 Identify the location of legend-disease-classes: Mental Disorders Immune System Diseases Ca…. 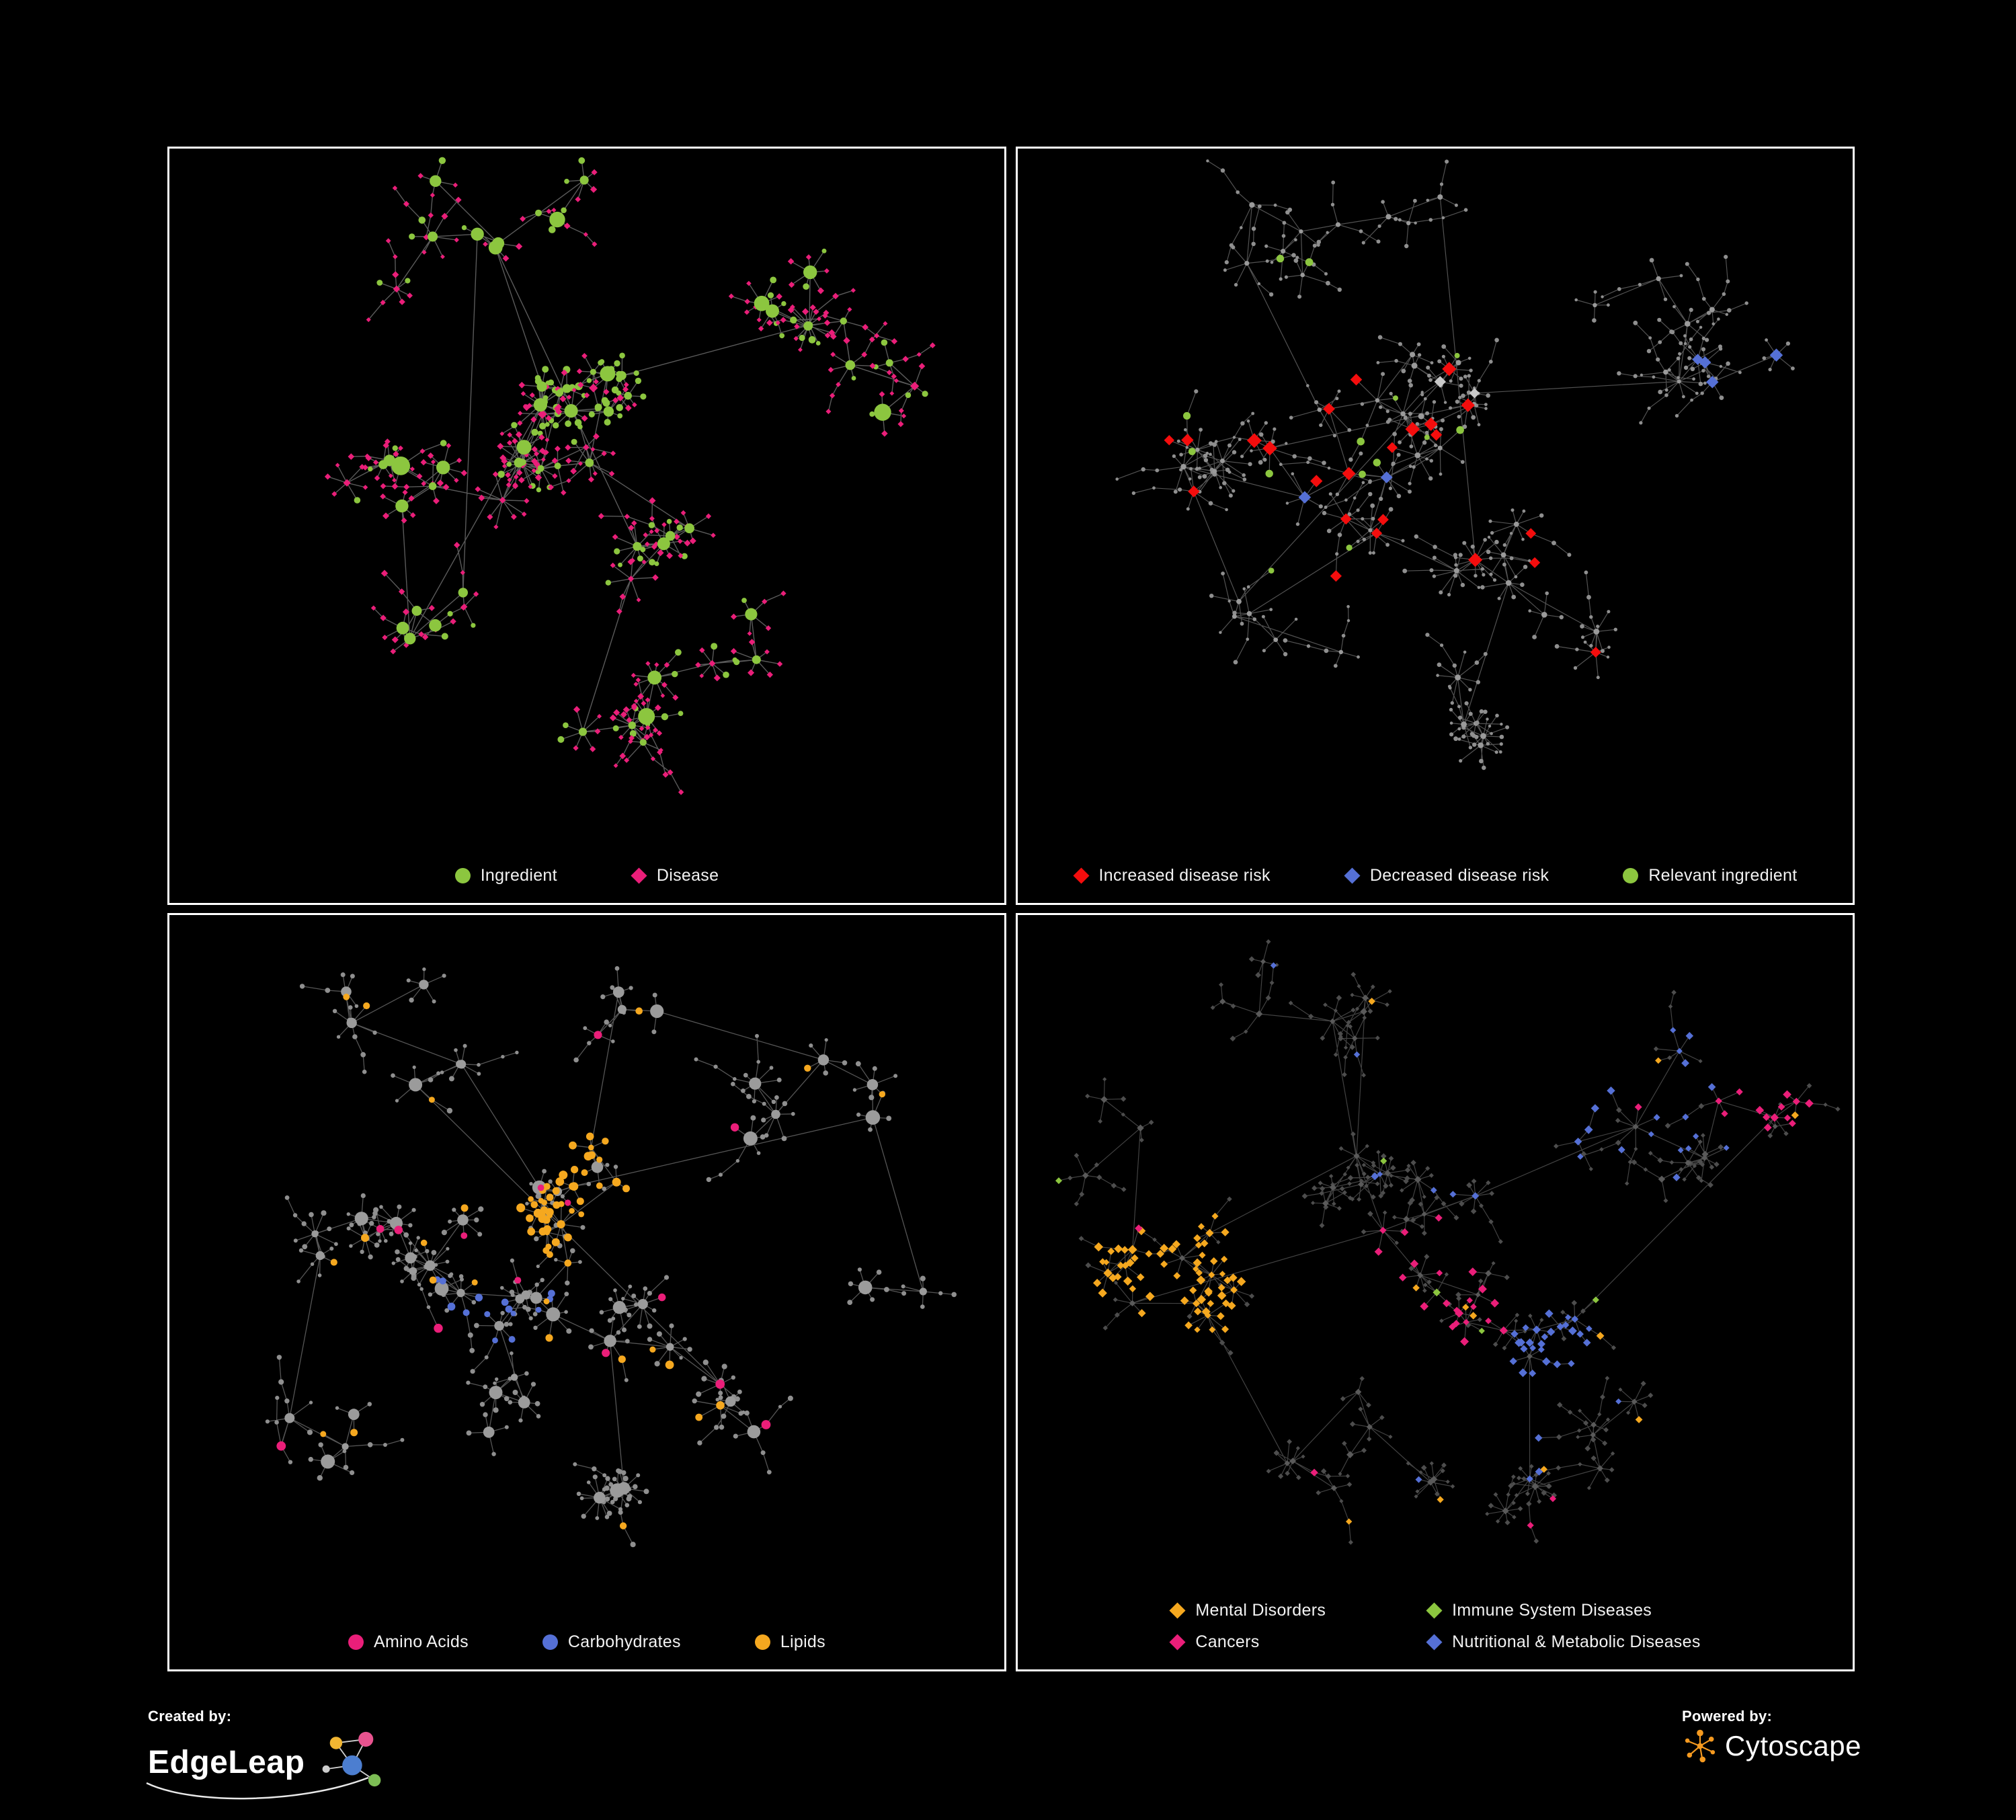
(1435, 1626).